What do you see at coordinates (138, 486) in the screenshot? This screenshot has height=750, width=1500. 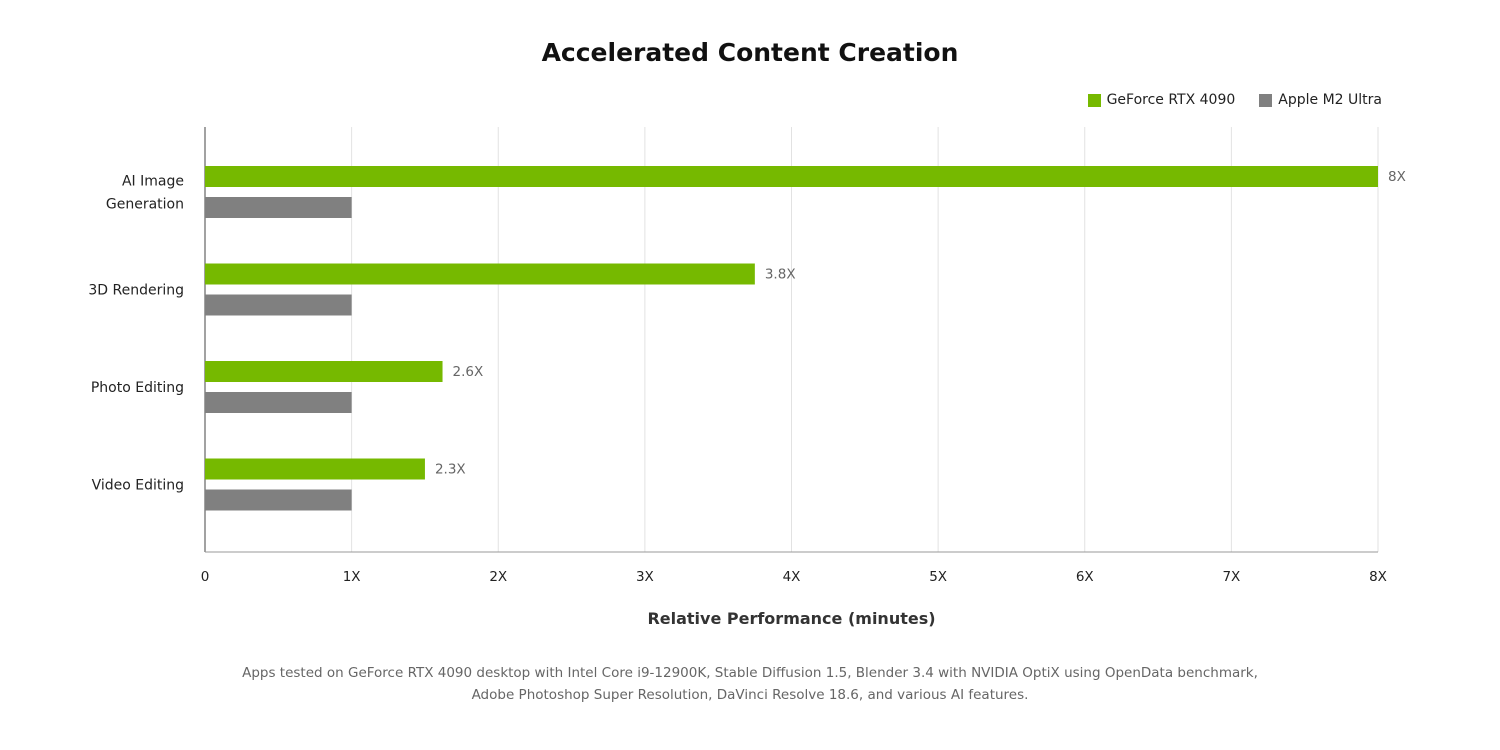 I see `category-label: Video Editing` at bounding box center [138, 486].